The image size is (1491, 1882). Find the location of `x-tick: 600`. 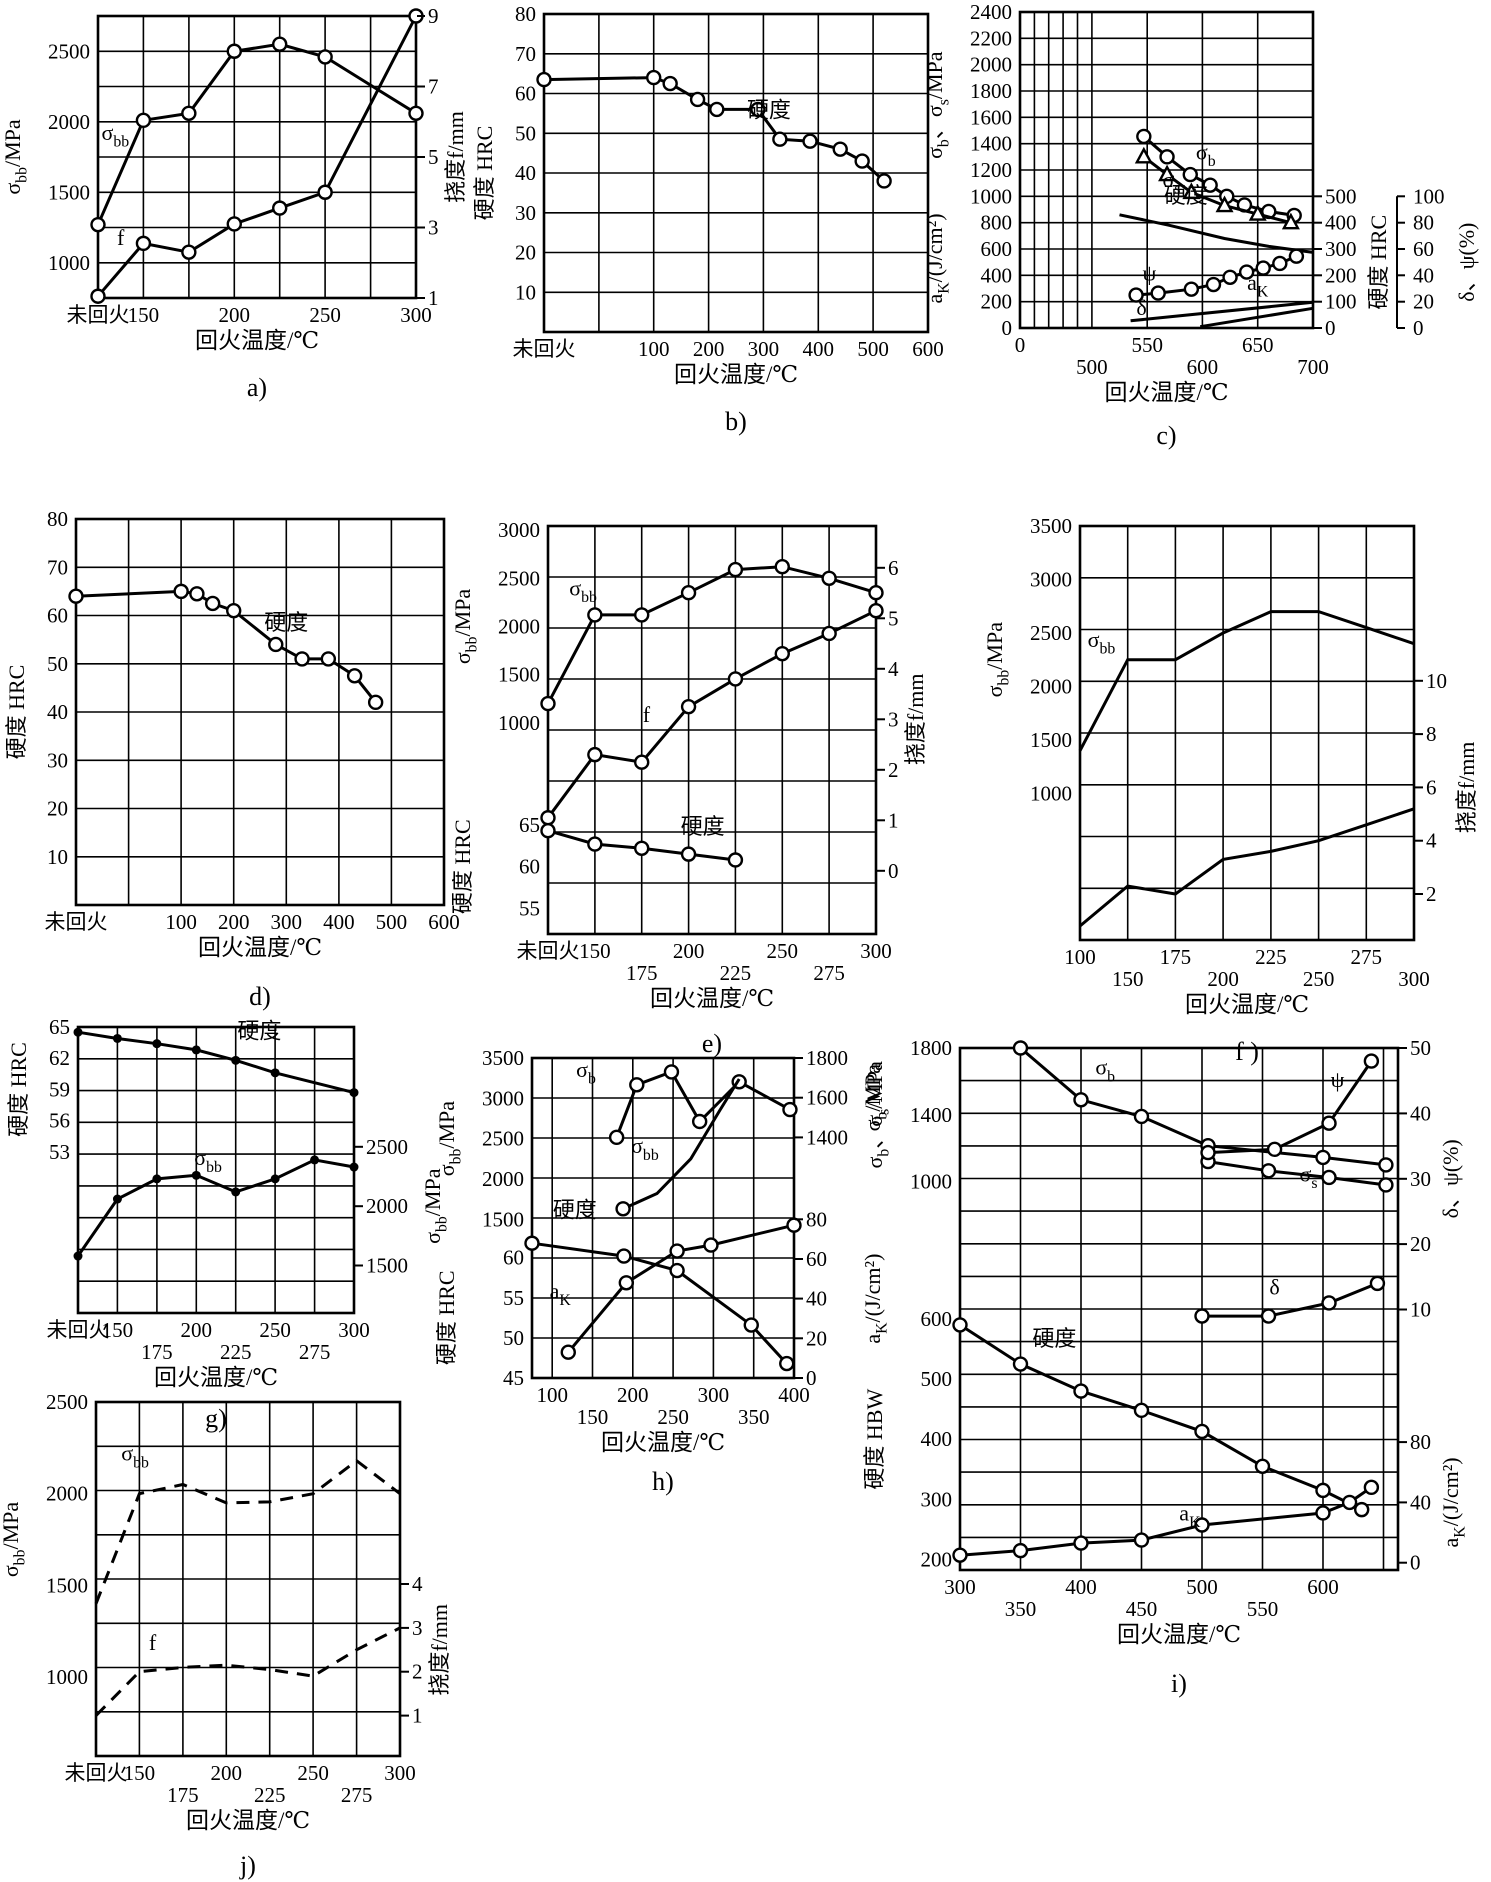

x-tick: 600 is located at coordinates (1323, 1587).